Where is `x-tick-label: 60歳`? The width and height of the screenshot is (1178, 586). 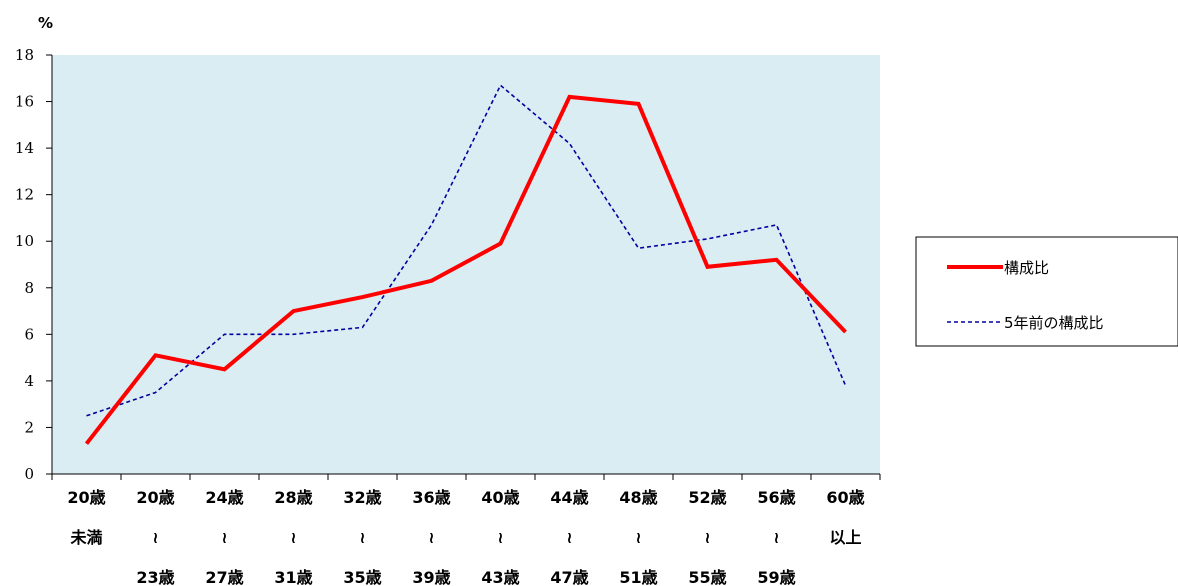
x-tick-label: 60歳 is located at coordinates (845, 497).